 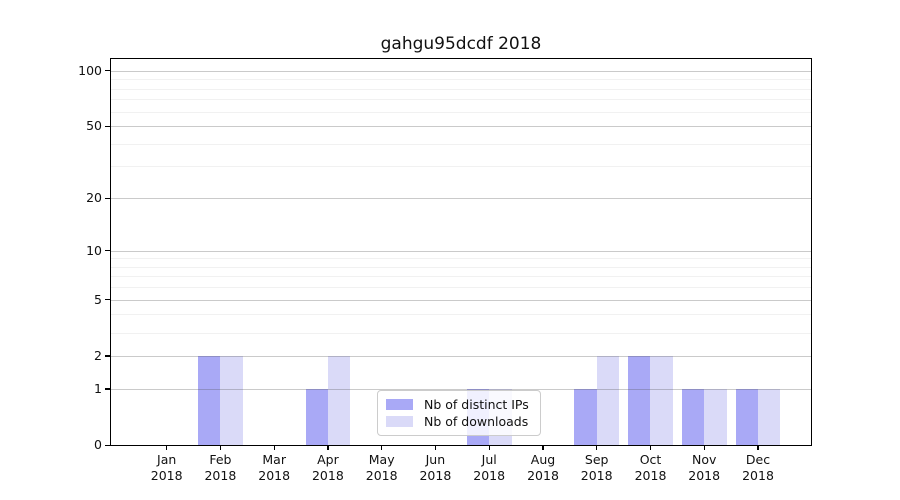 I want to click on chart-title: gahgu95dcdf 2018, so click(x=461, y=44).